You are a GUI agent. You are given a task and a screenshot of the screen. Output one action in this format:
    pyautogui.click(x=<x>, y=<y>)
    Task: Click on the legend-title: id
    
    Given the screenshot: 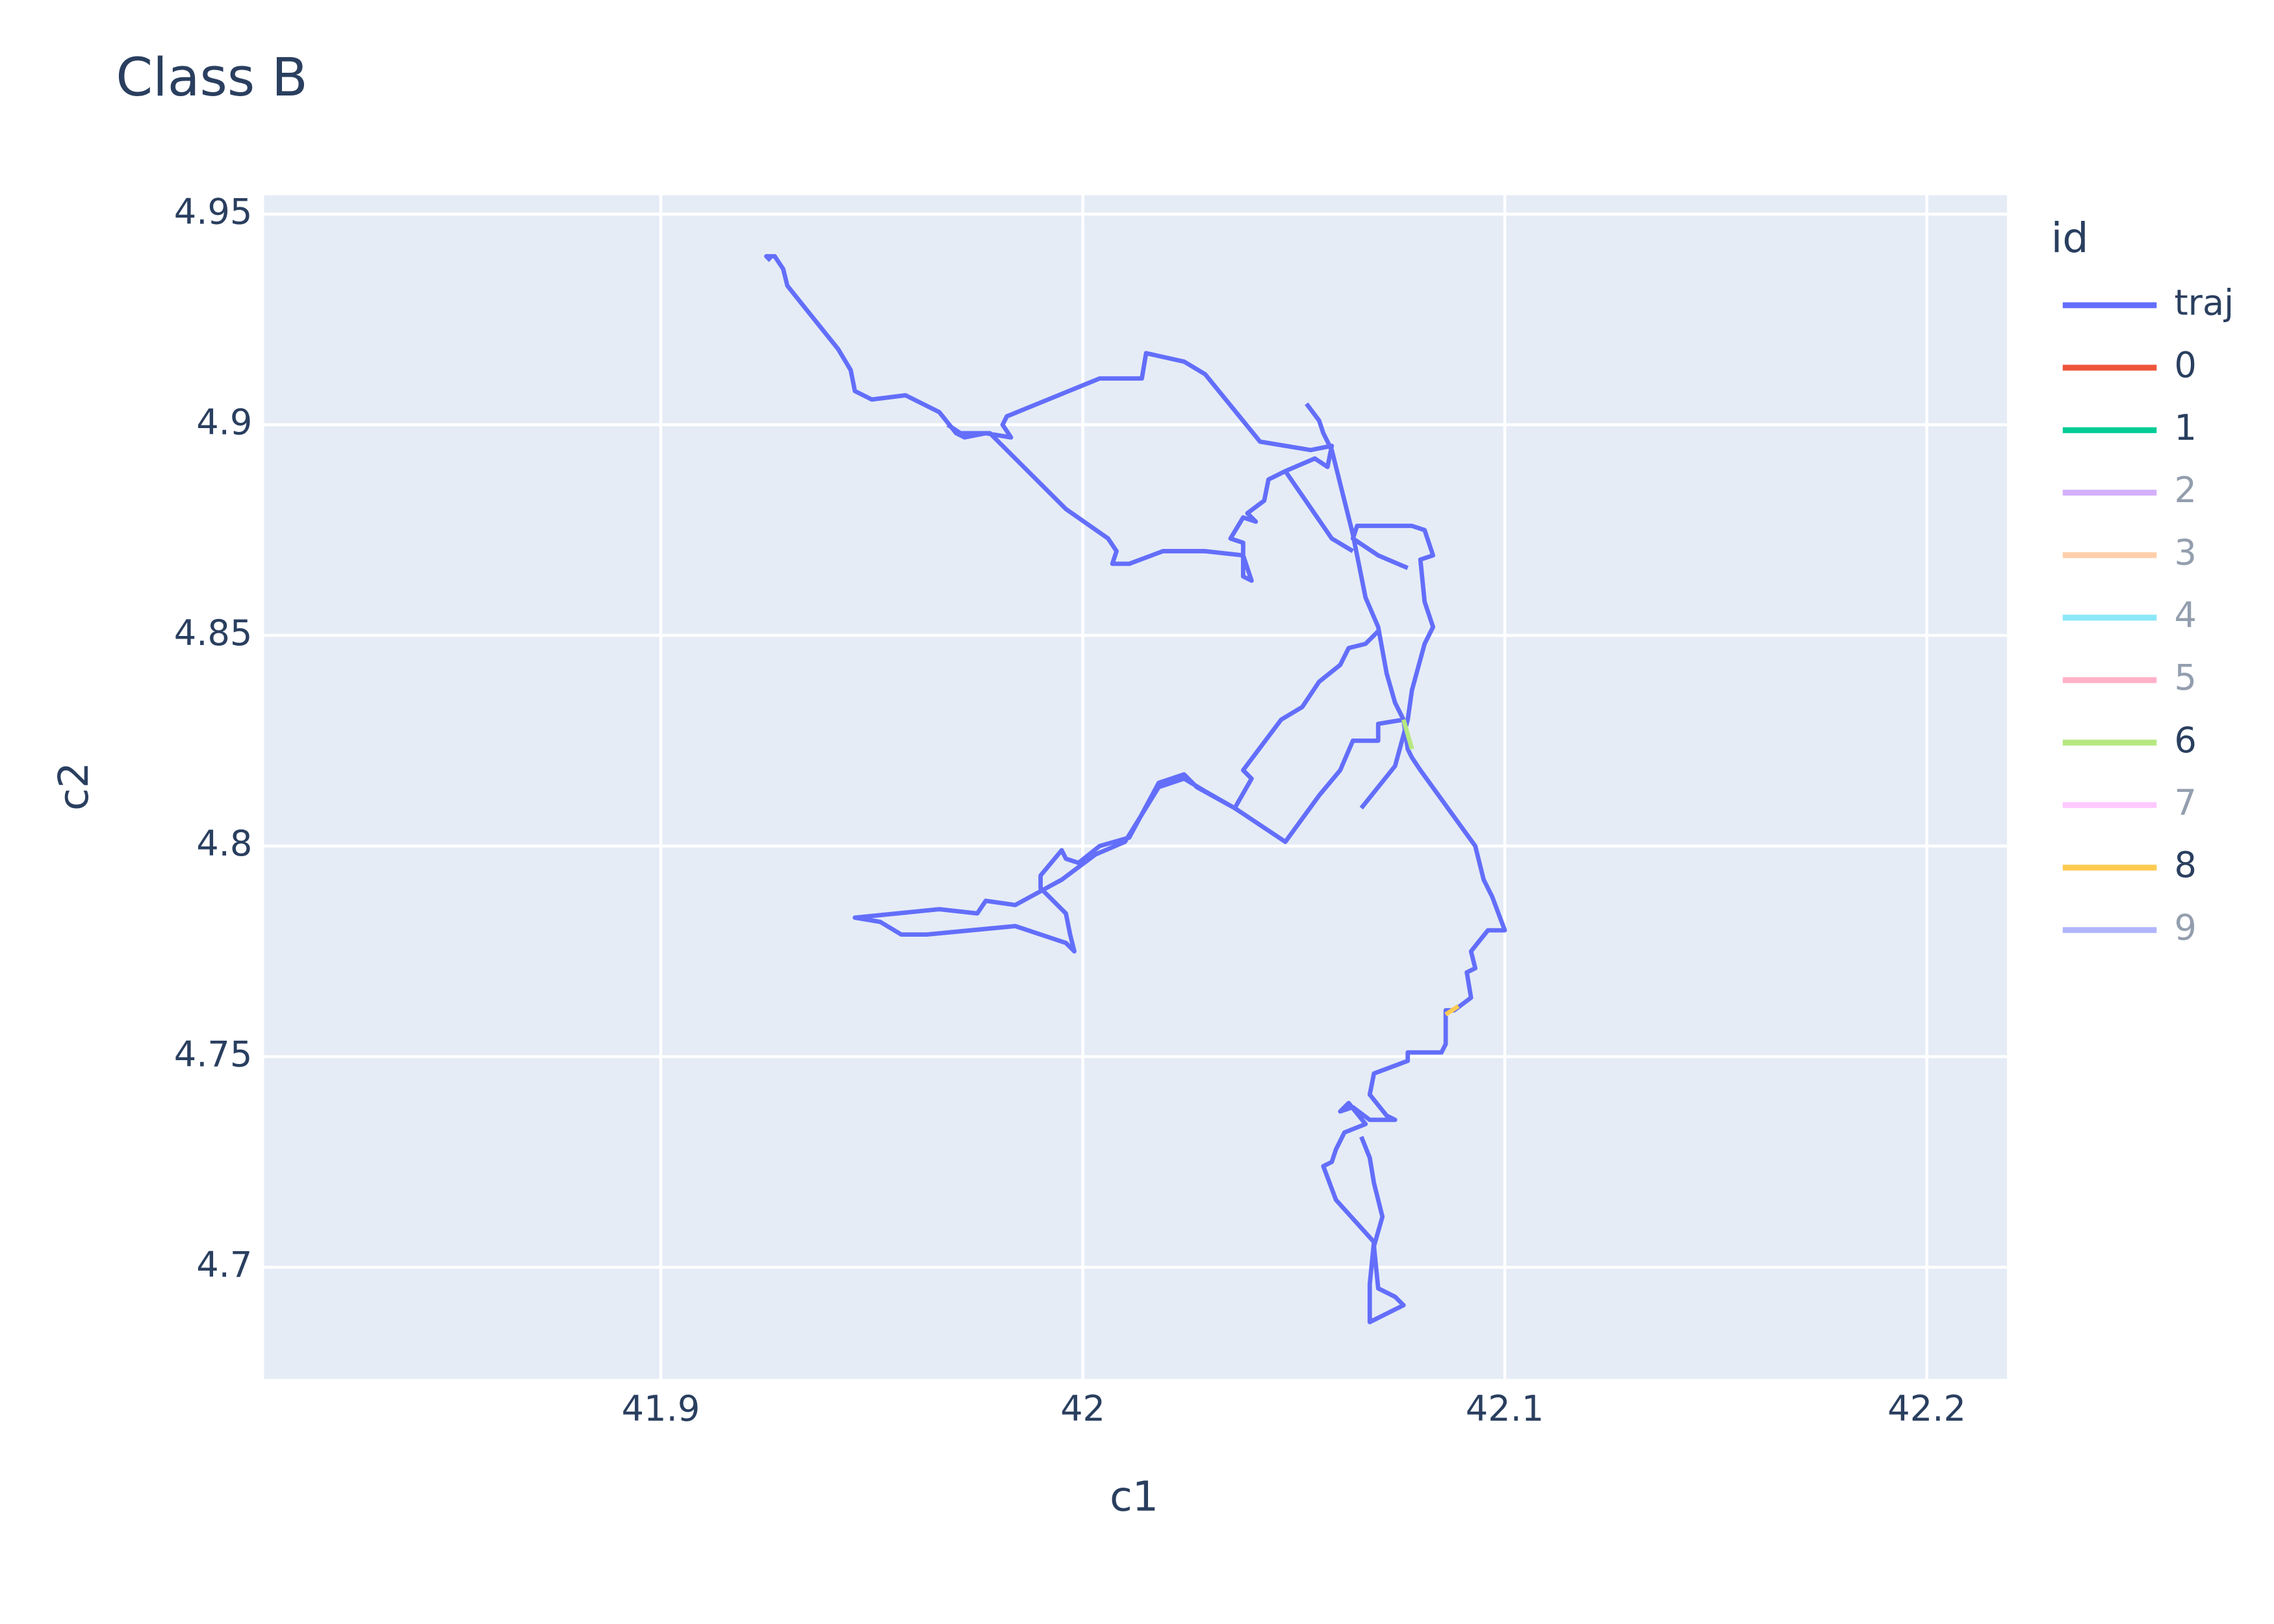 What is the action you would take?
    pyautogui.click(x=2070, y=238)
    